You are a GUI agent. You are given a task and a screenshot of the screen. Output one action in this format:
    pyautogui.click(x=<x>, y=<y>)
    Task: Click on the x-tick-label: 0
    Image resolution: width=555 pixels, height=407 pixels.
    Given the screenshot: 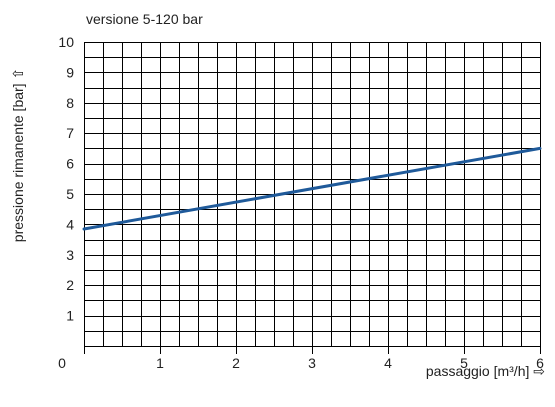 What is the action you would take?
    pyautogui.click(x=62, y=363)
    